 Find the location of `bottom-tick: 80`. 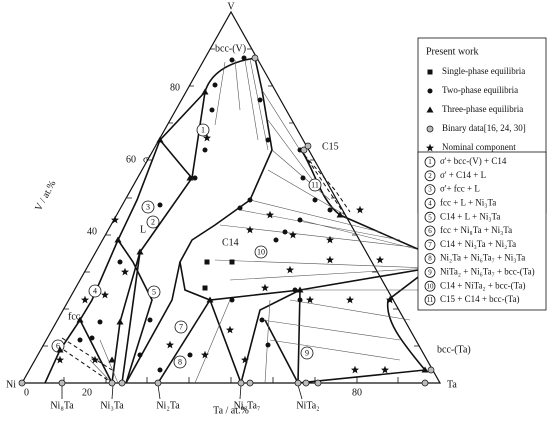

bottom-tick: 80 is located at coordinates (357, 392).